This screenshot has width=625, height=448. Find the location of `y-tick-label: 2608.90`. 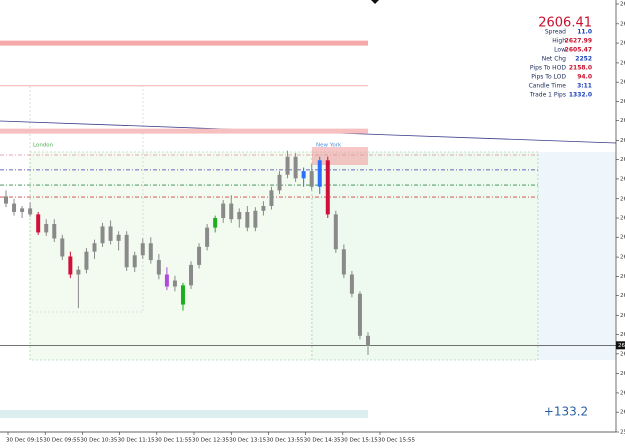

y-tick-label: 2608.90 is located at coordinates (622, 316).